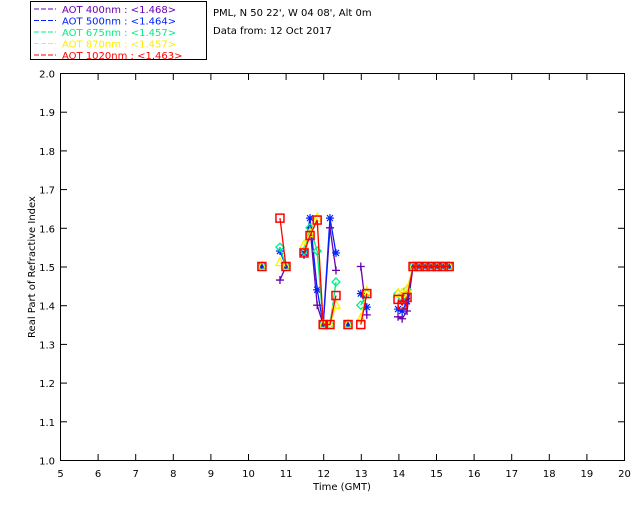 This screenshot has width=640, height=516. What do you see at coordinates (47, 307) in the screenshot?
I see `y-tick-label: 1.4` at bounding box center [47, 307].